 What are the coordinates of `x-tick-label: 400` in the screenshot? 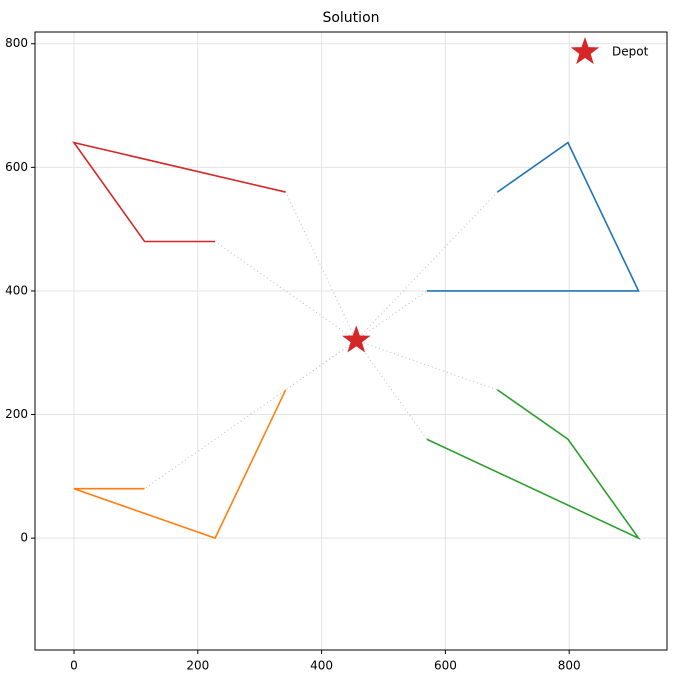 It's located at (321, 666).